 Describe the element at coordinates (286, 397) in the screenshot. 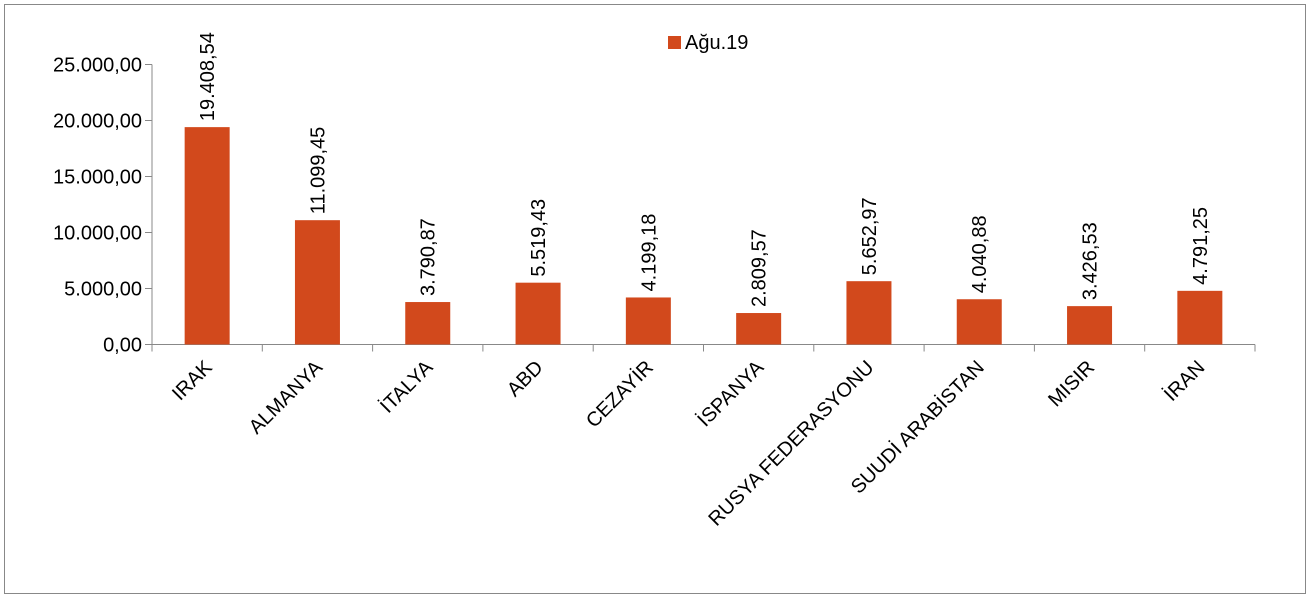

I see `category-label: ALMANYA` at that location.